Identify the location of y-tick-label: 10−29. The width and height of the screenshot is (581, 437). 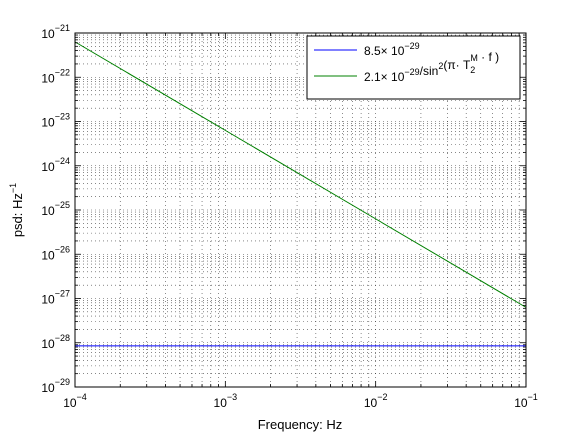
(55, 386).